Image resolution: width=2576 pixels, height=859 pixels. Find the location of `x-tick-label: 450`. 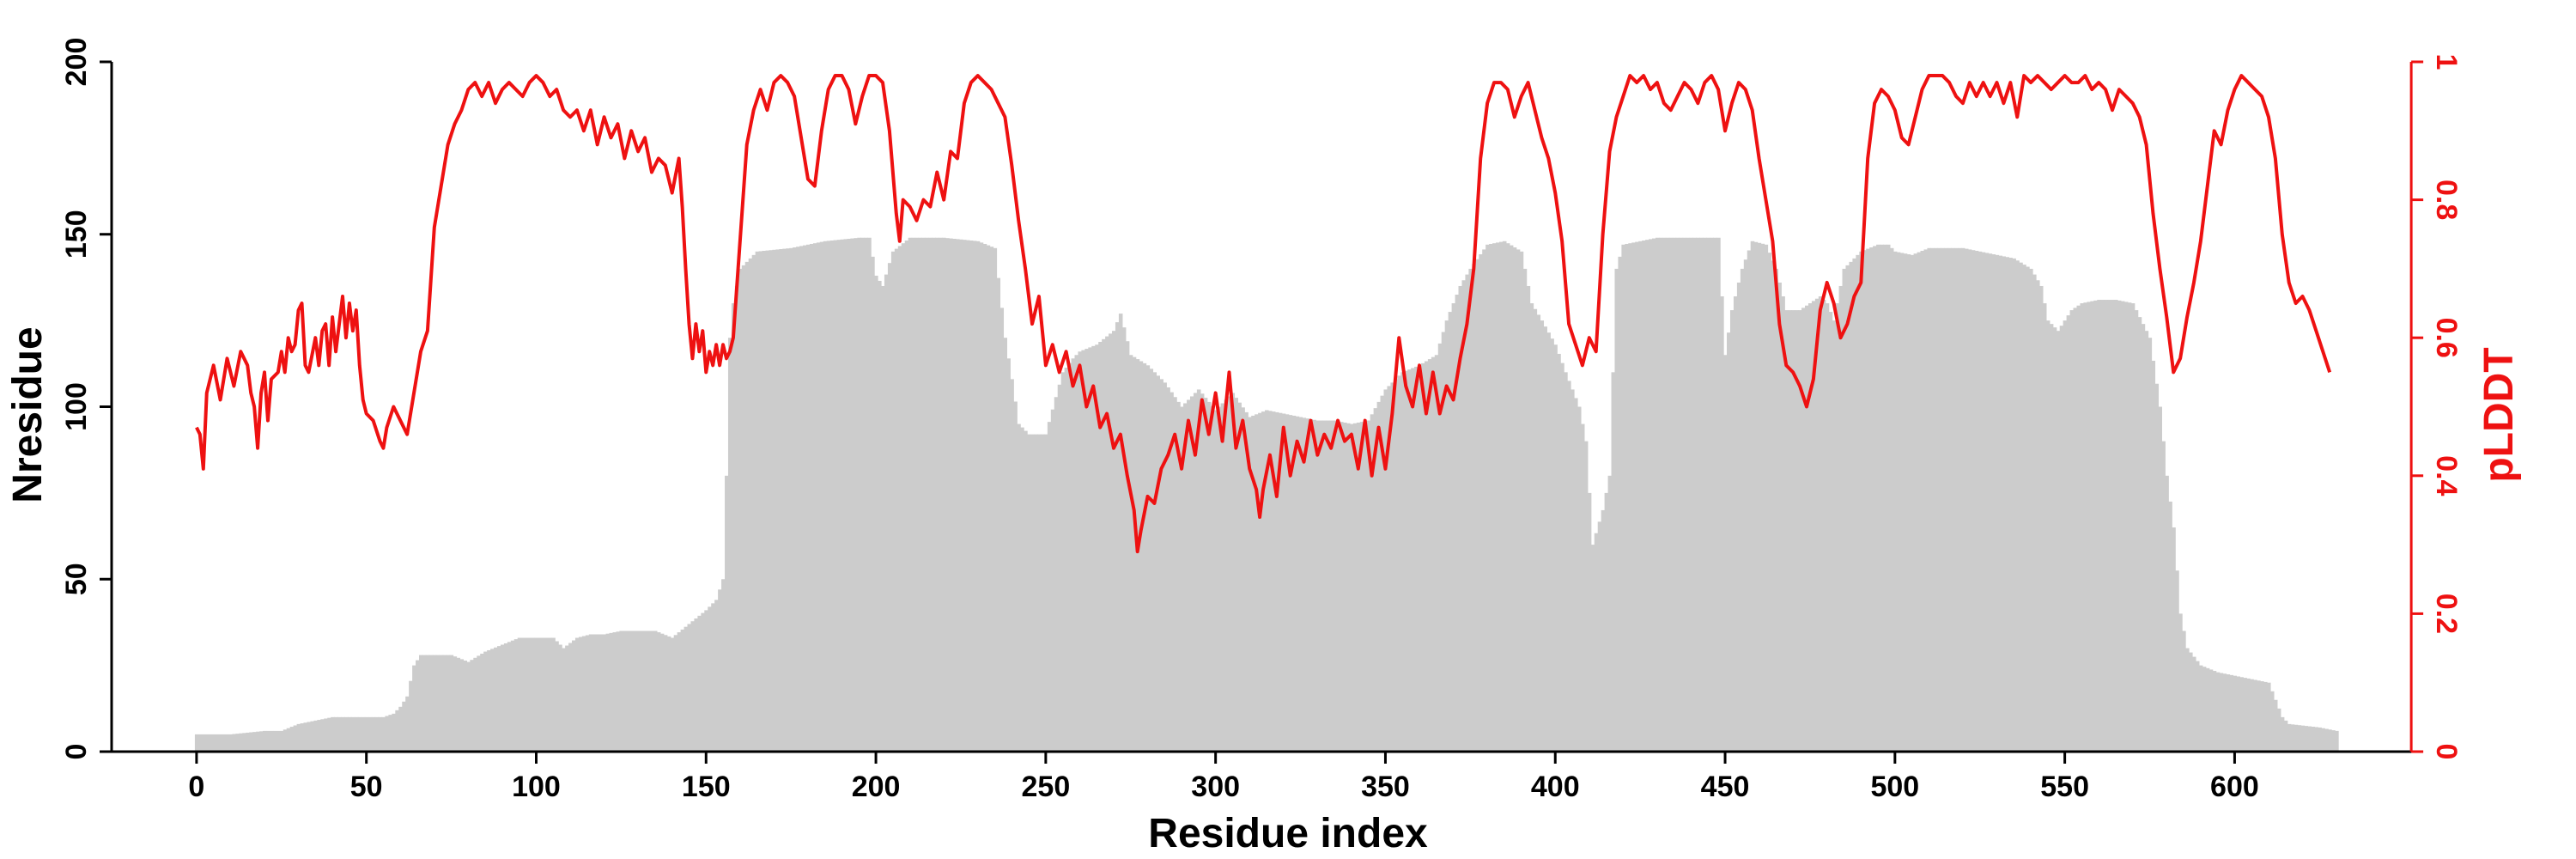

x-tick-label: 450 is located at coordinates (1726, 787).